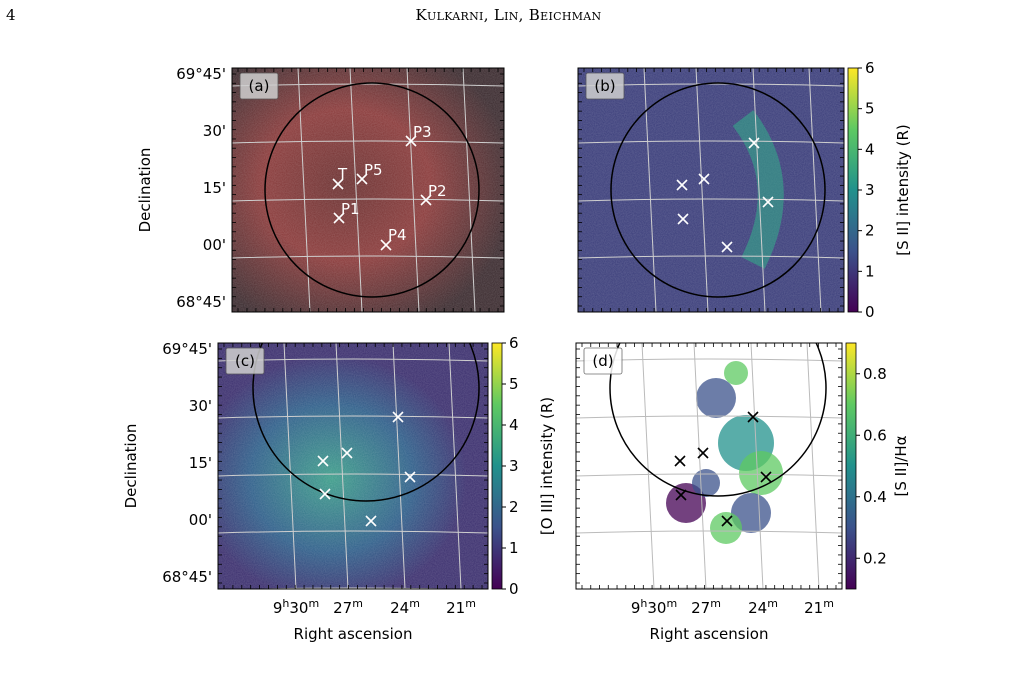 The image size is (1017, 681). I want to click on sii-shell-emission, so click(758, 189).